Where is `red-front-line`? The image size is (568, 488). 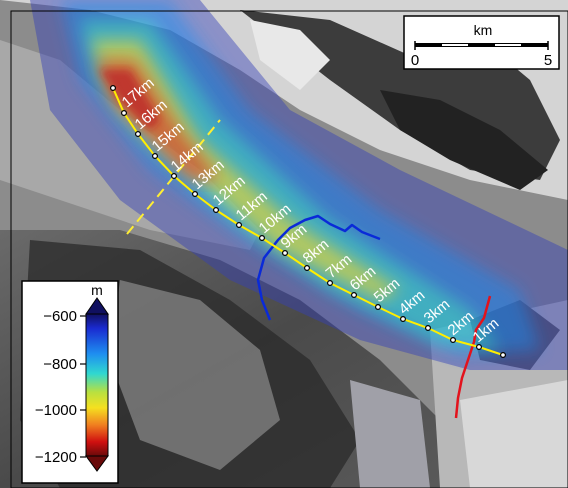 red-front-line is located at coordinates (473, 357).